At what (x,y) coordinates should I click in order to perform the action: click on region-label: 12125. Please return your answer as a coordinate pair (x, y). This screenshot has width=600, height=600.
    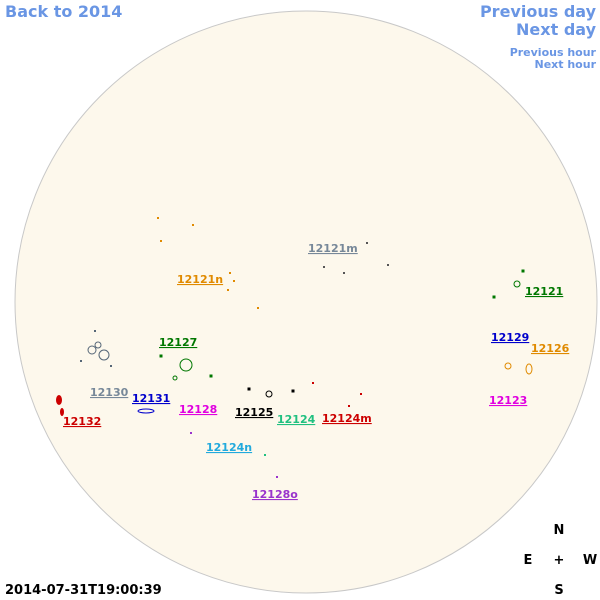
    Looking at the image, I should click on (254, 412).